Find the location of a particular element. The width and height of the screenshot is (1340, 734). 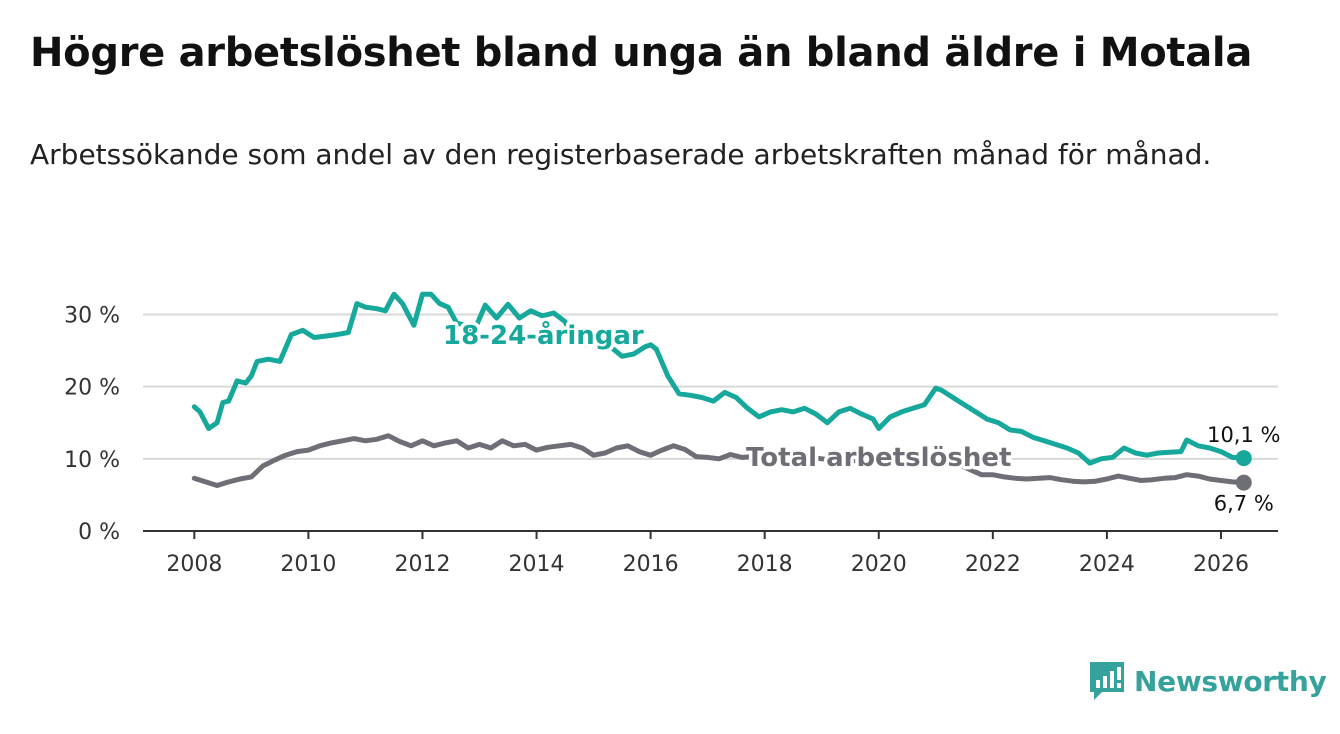

x-tick-label: 2010 is located at coordinates (308, 564).